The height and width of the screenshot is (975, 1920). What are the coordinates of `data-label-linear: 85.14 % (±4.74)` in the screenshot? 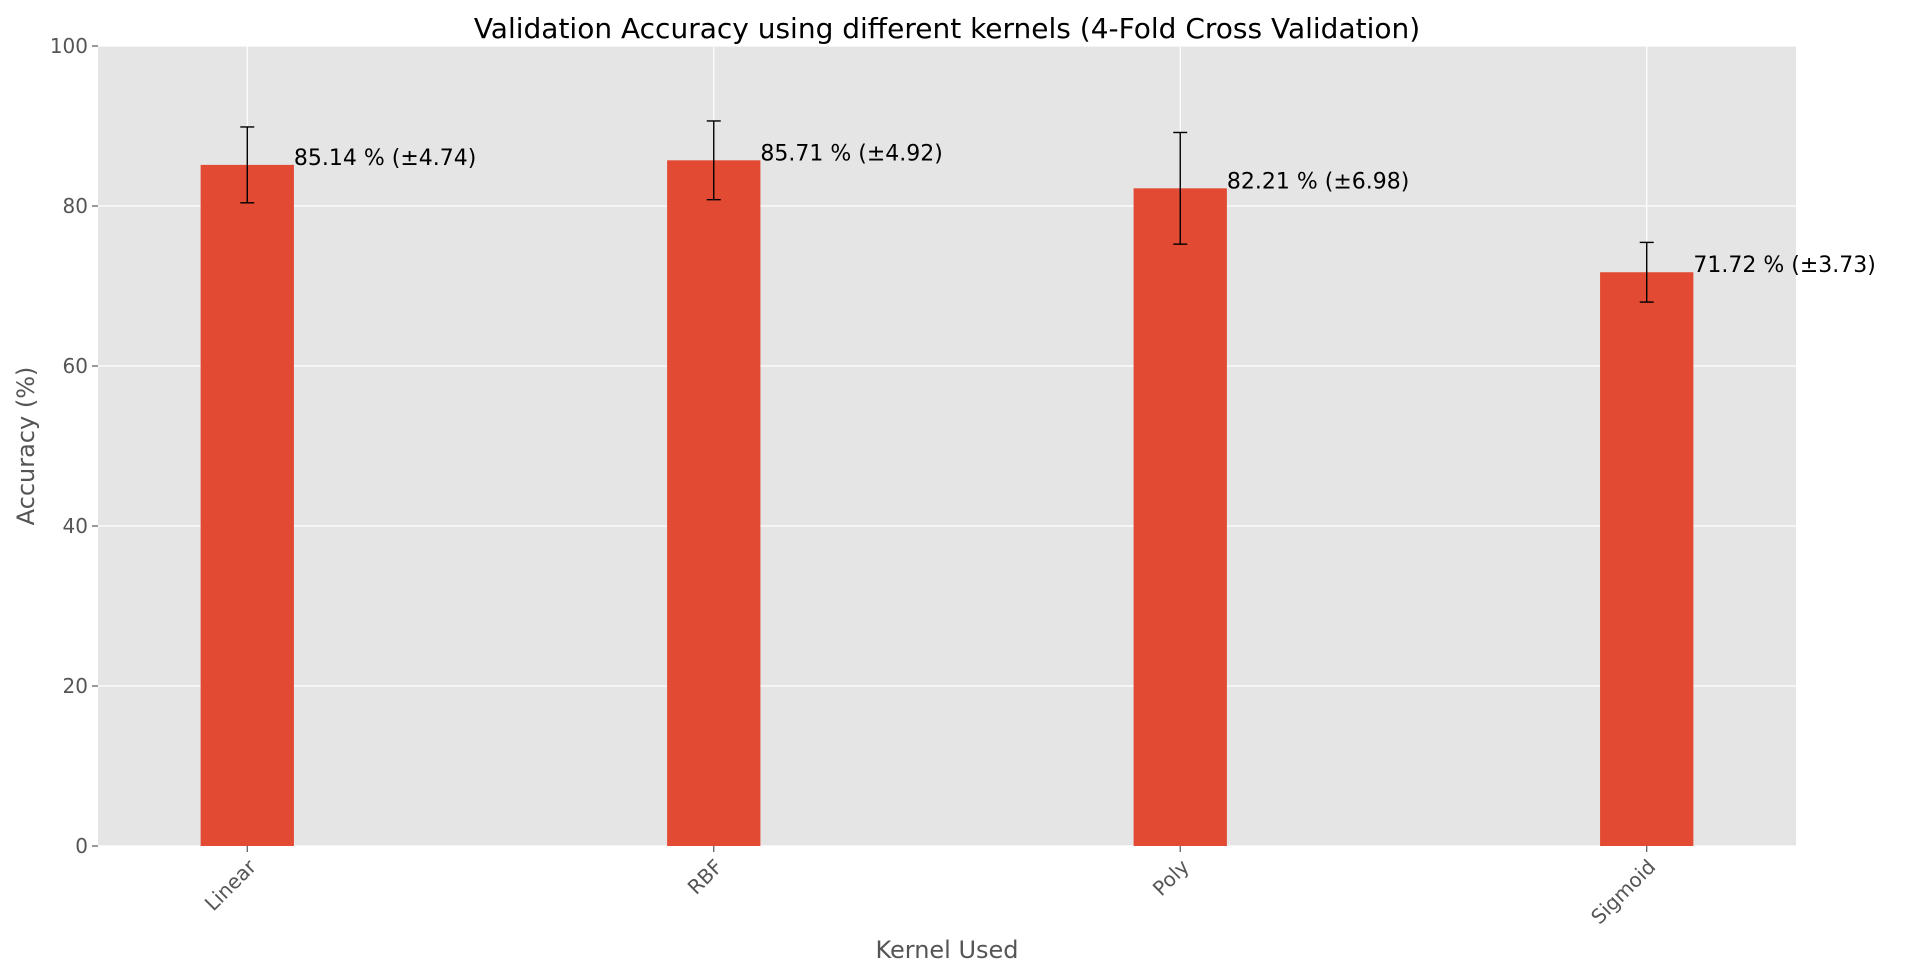 It's located at (385, 158).